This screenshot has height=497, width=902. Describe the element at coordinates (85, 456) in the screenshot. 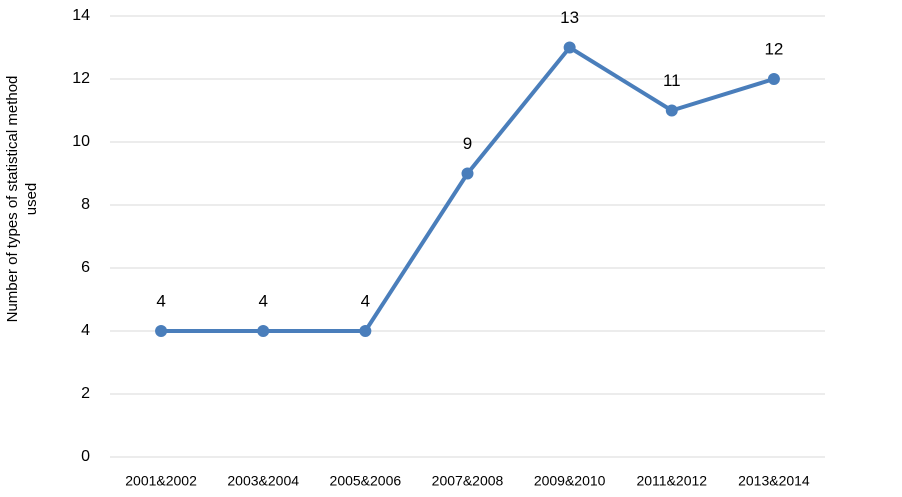

I see `y-tick-label: 0` at that location.